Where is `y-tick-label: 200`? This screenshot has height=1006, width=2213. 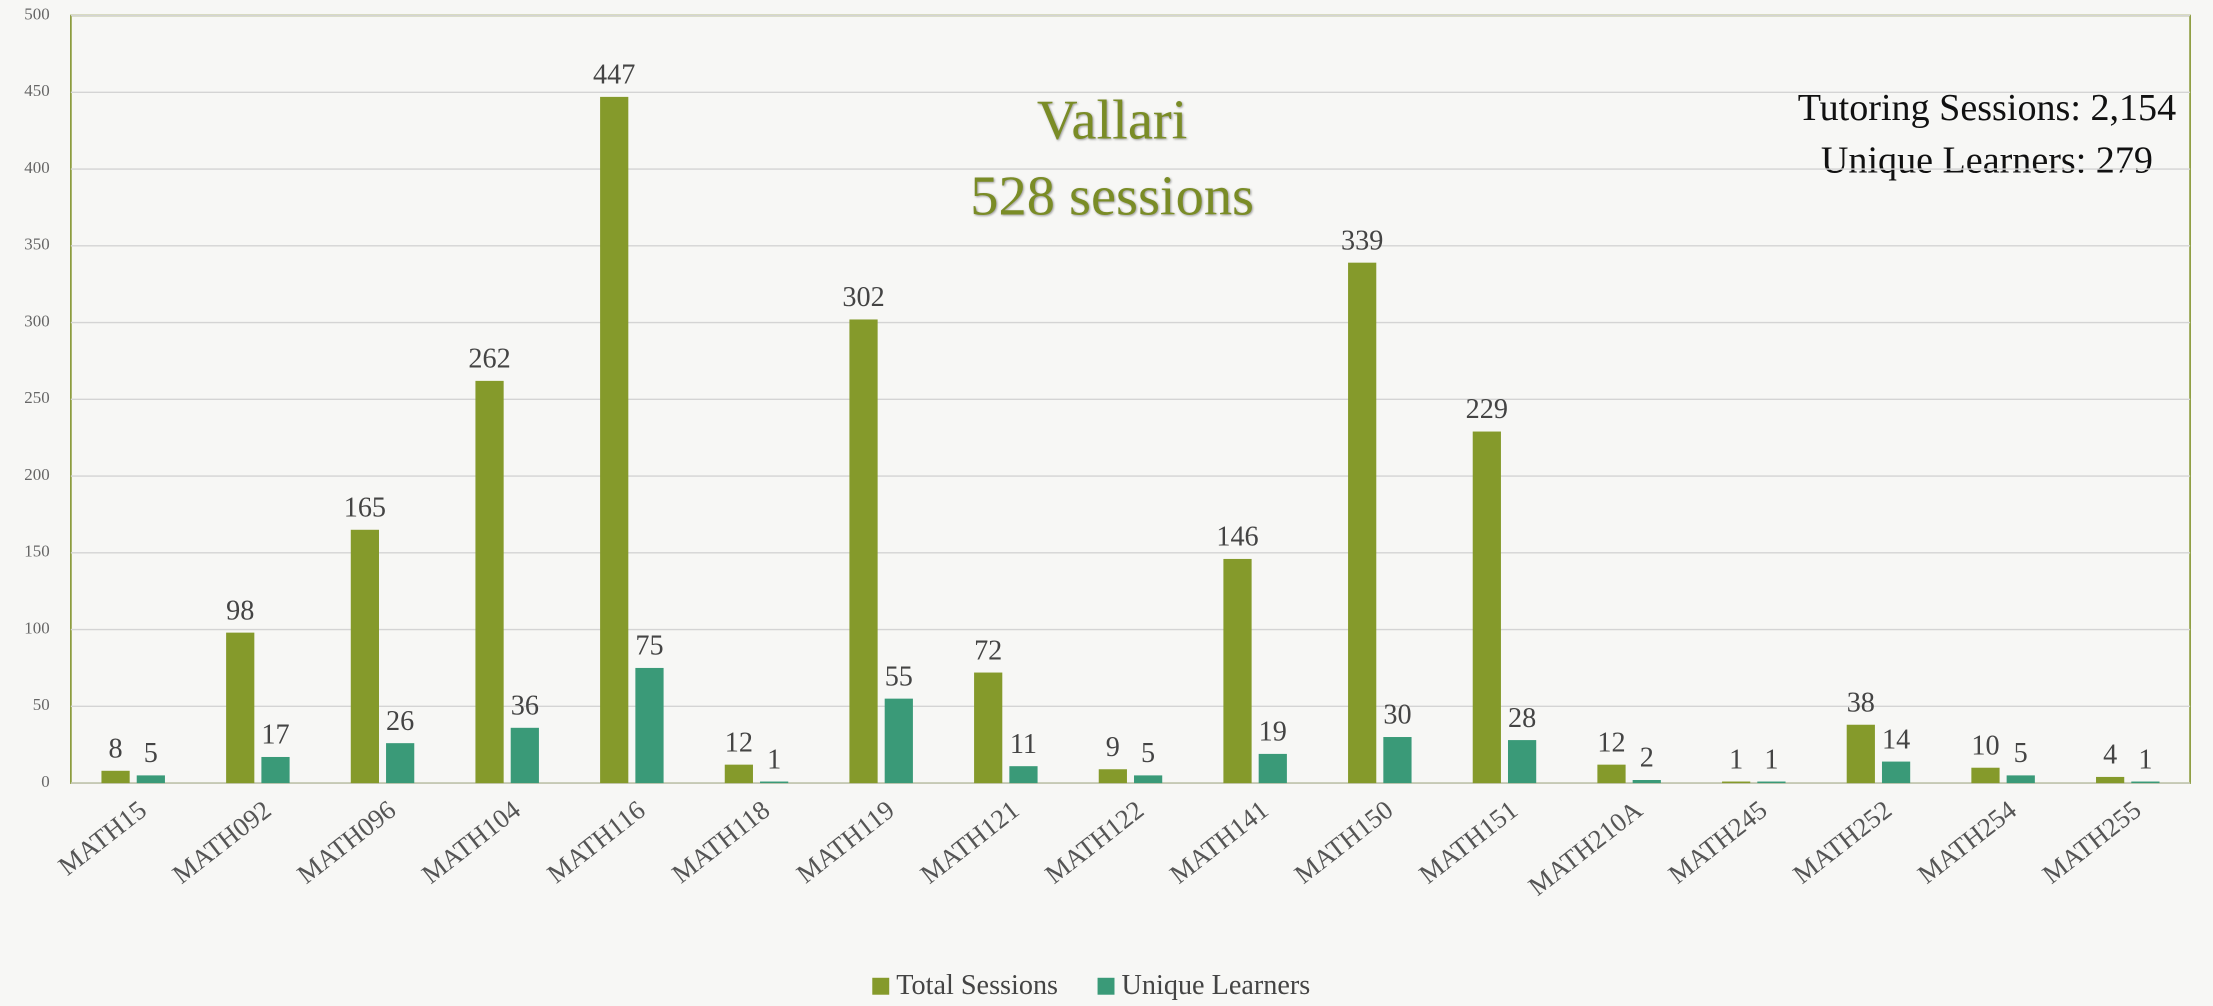 y-tick-label: 200 is located at coordinates (36, 474).